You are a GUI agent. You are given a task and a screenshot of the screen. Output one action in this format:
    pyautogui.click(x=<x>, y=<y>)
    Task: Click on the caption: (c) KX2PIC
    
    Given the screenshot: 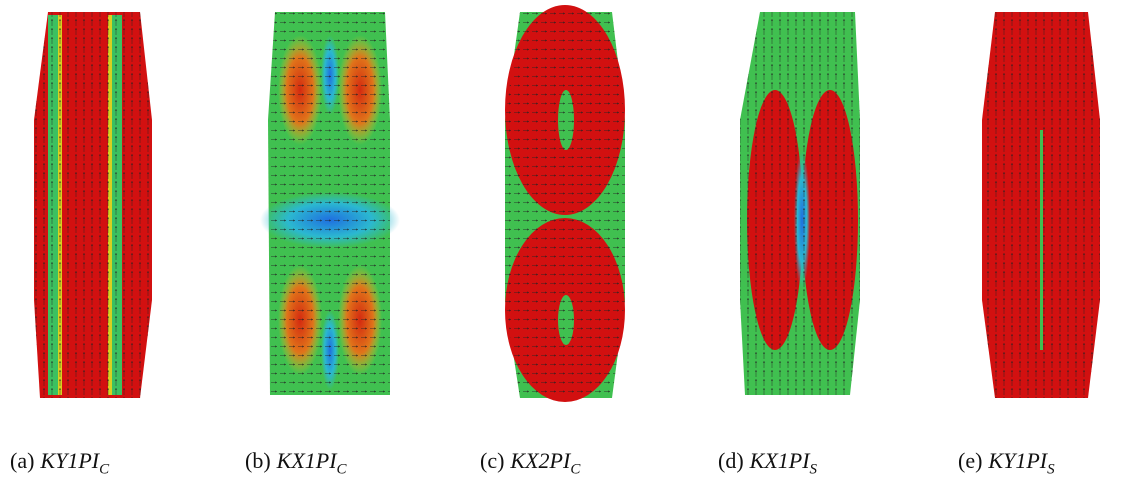 What is the action you would take?
    pyautogui.click(x=530, y=462)
    